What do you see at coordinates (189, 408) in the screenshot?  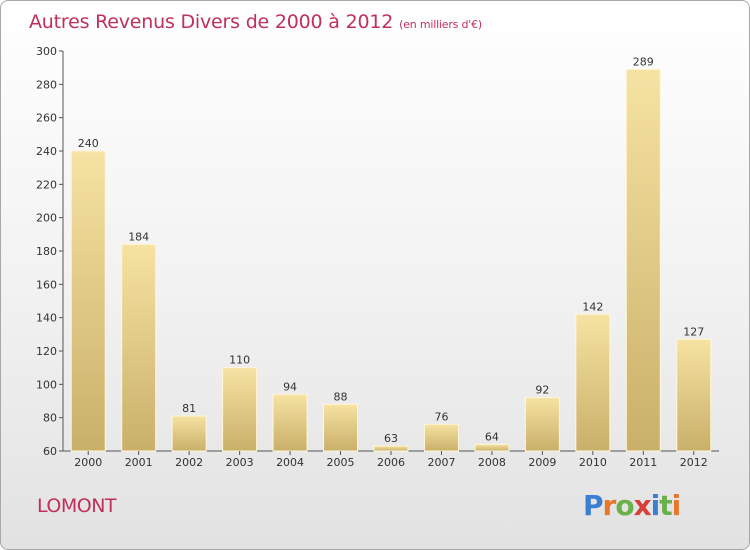 I see `bar-value-label: 81` at bounding box center [189, 408].